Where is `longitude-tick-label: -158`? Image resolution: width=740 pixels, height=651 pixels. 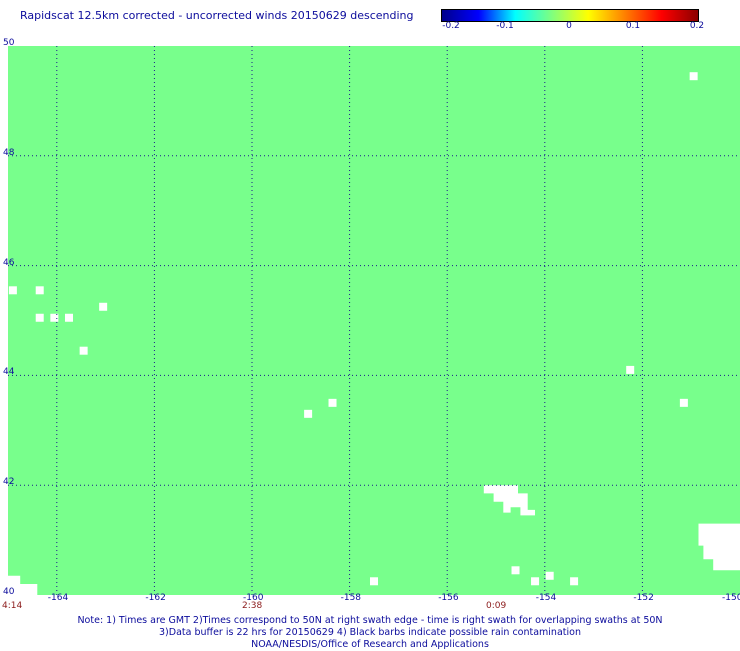 longitude-tick-label: -158 is located at coordinates (351, 598).